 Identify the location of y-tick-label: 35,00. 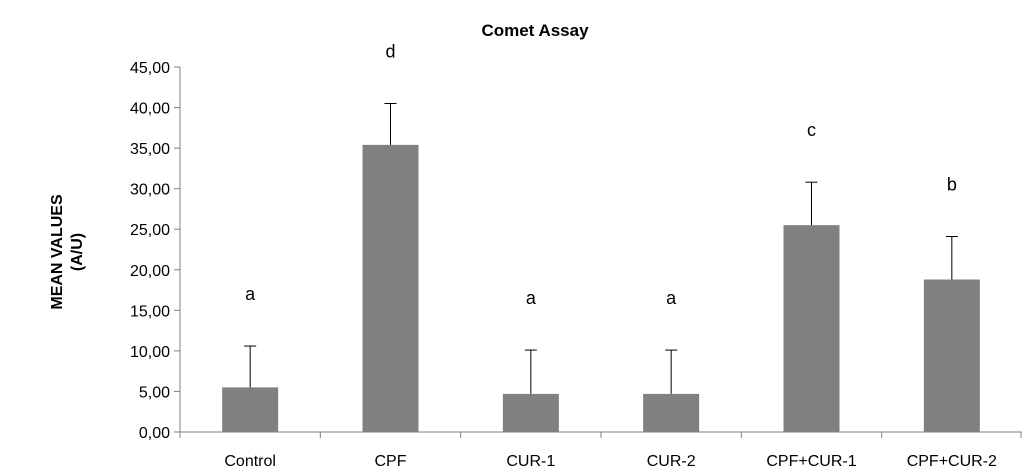
(150, 149).